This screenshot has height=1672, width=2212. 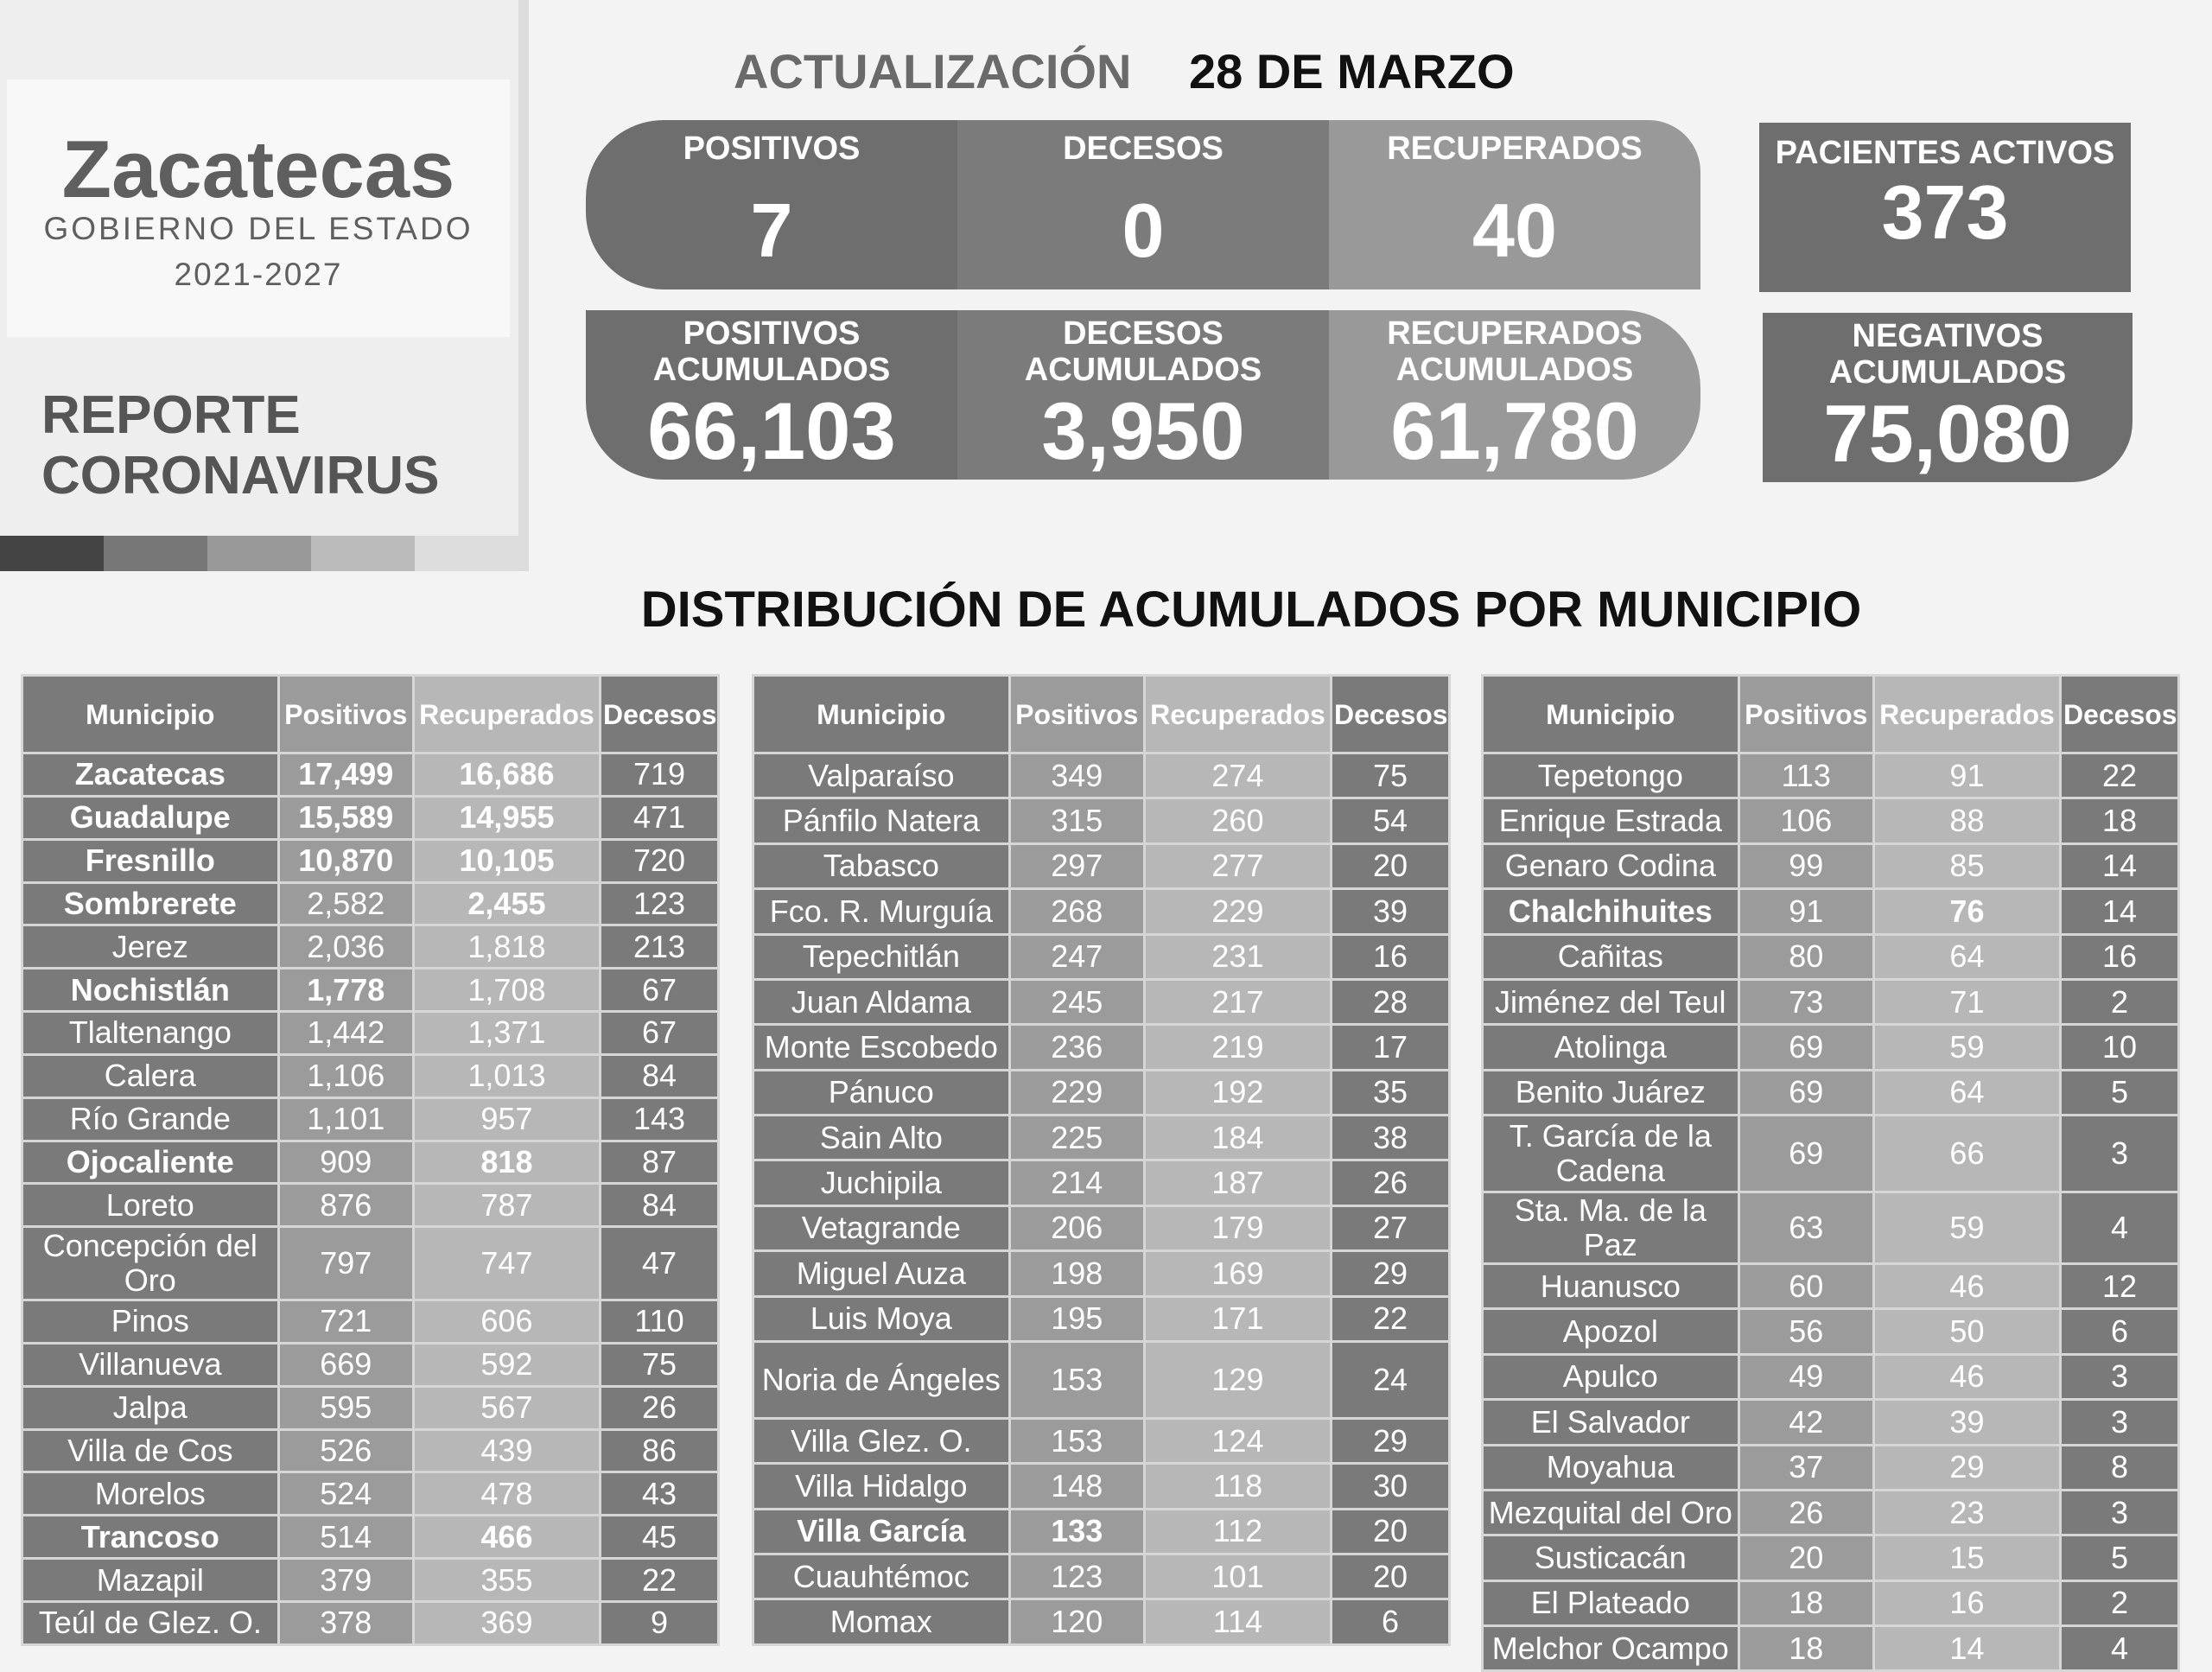 What do you see at coordinates (1831, 1092) in the screenshot?
I see `table-row: Benito Juárez 69 64 5` at bounding box center [1831, 1092].